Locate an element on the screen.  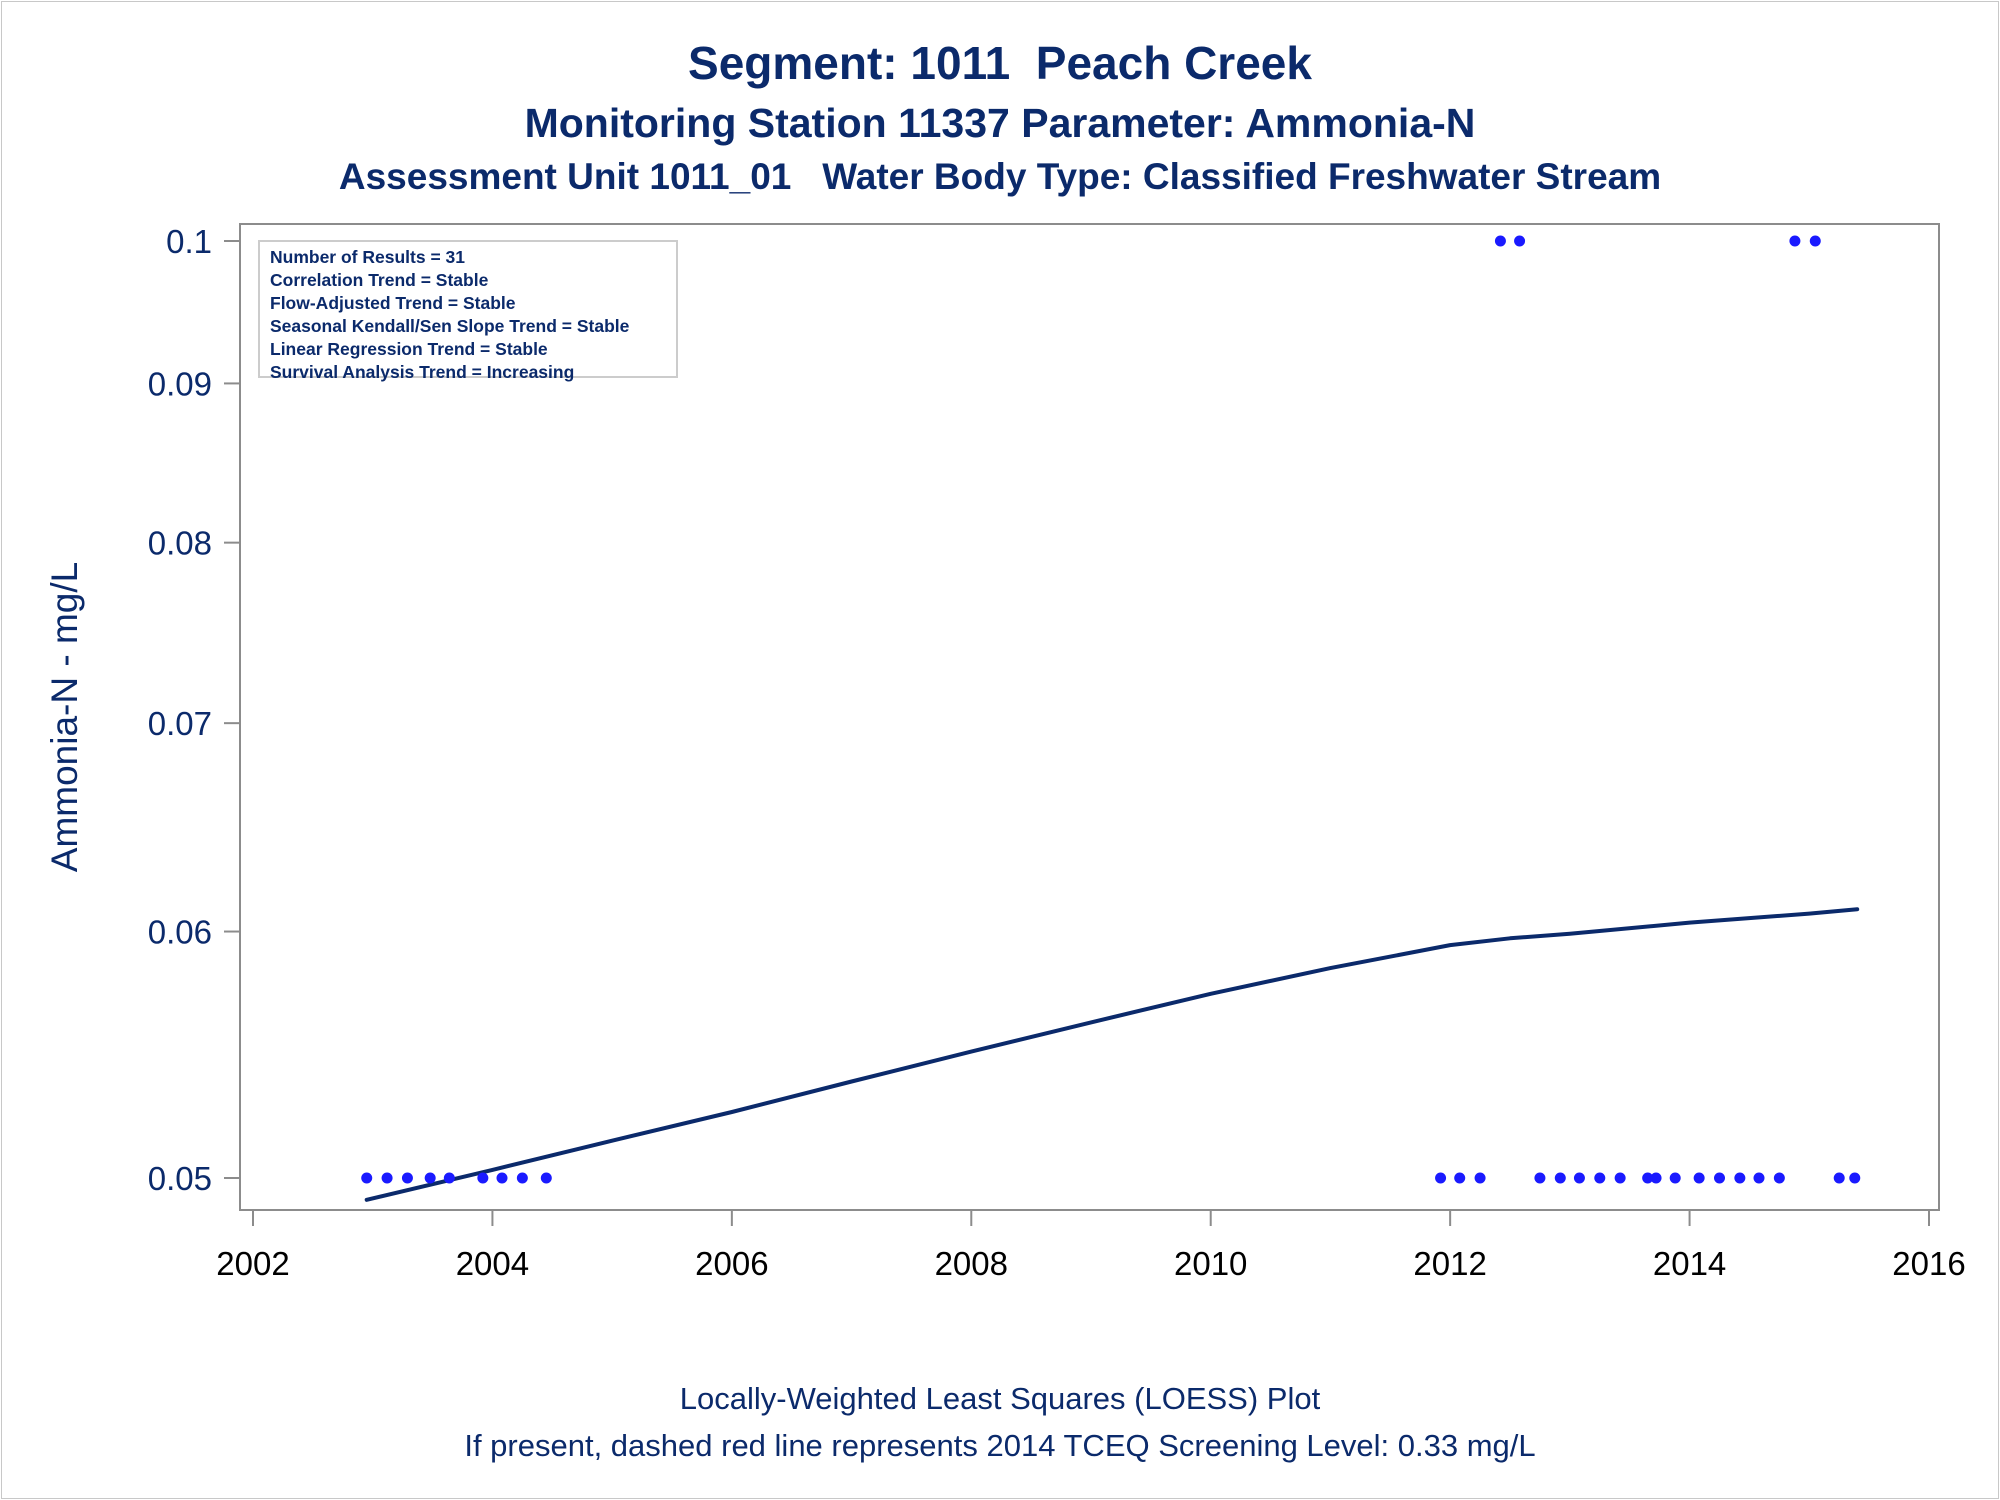
y-axis: 0.05 0.06 0.07 0.08 0.09 0.1 is located at coordinates (194, 710).